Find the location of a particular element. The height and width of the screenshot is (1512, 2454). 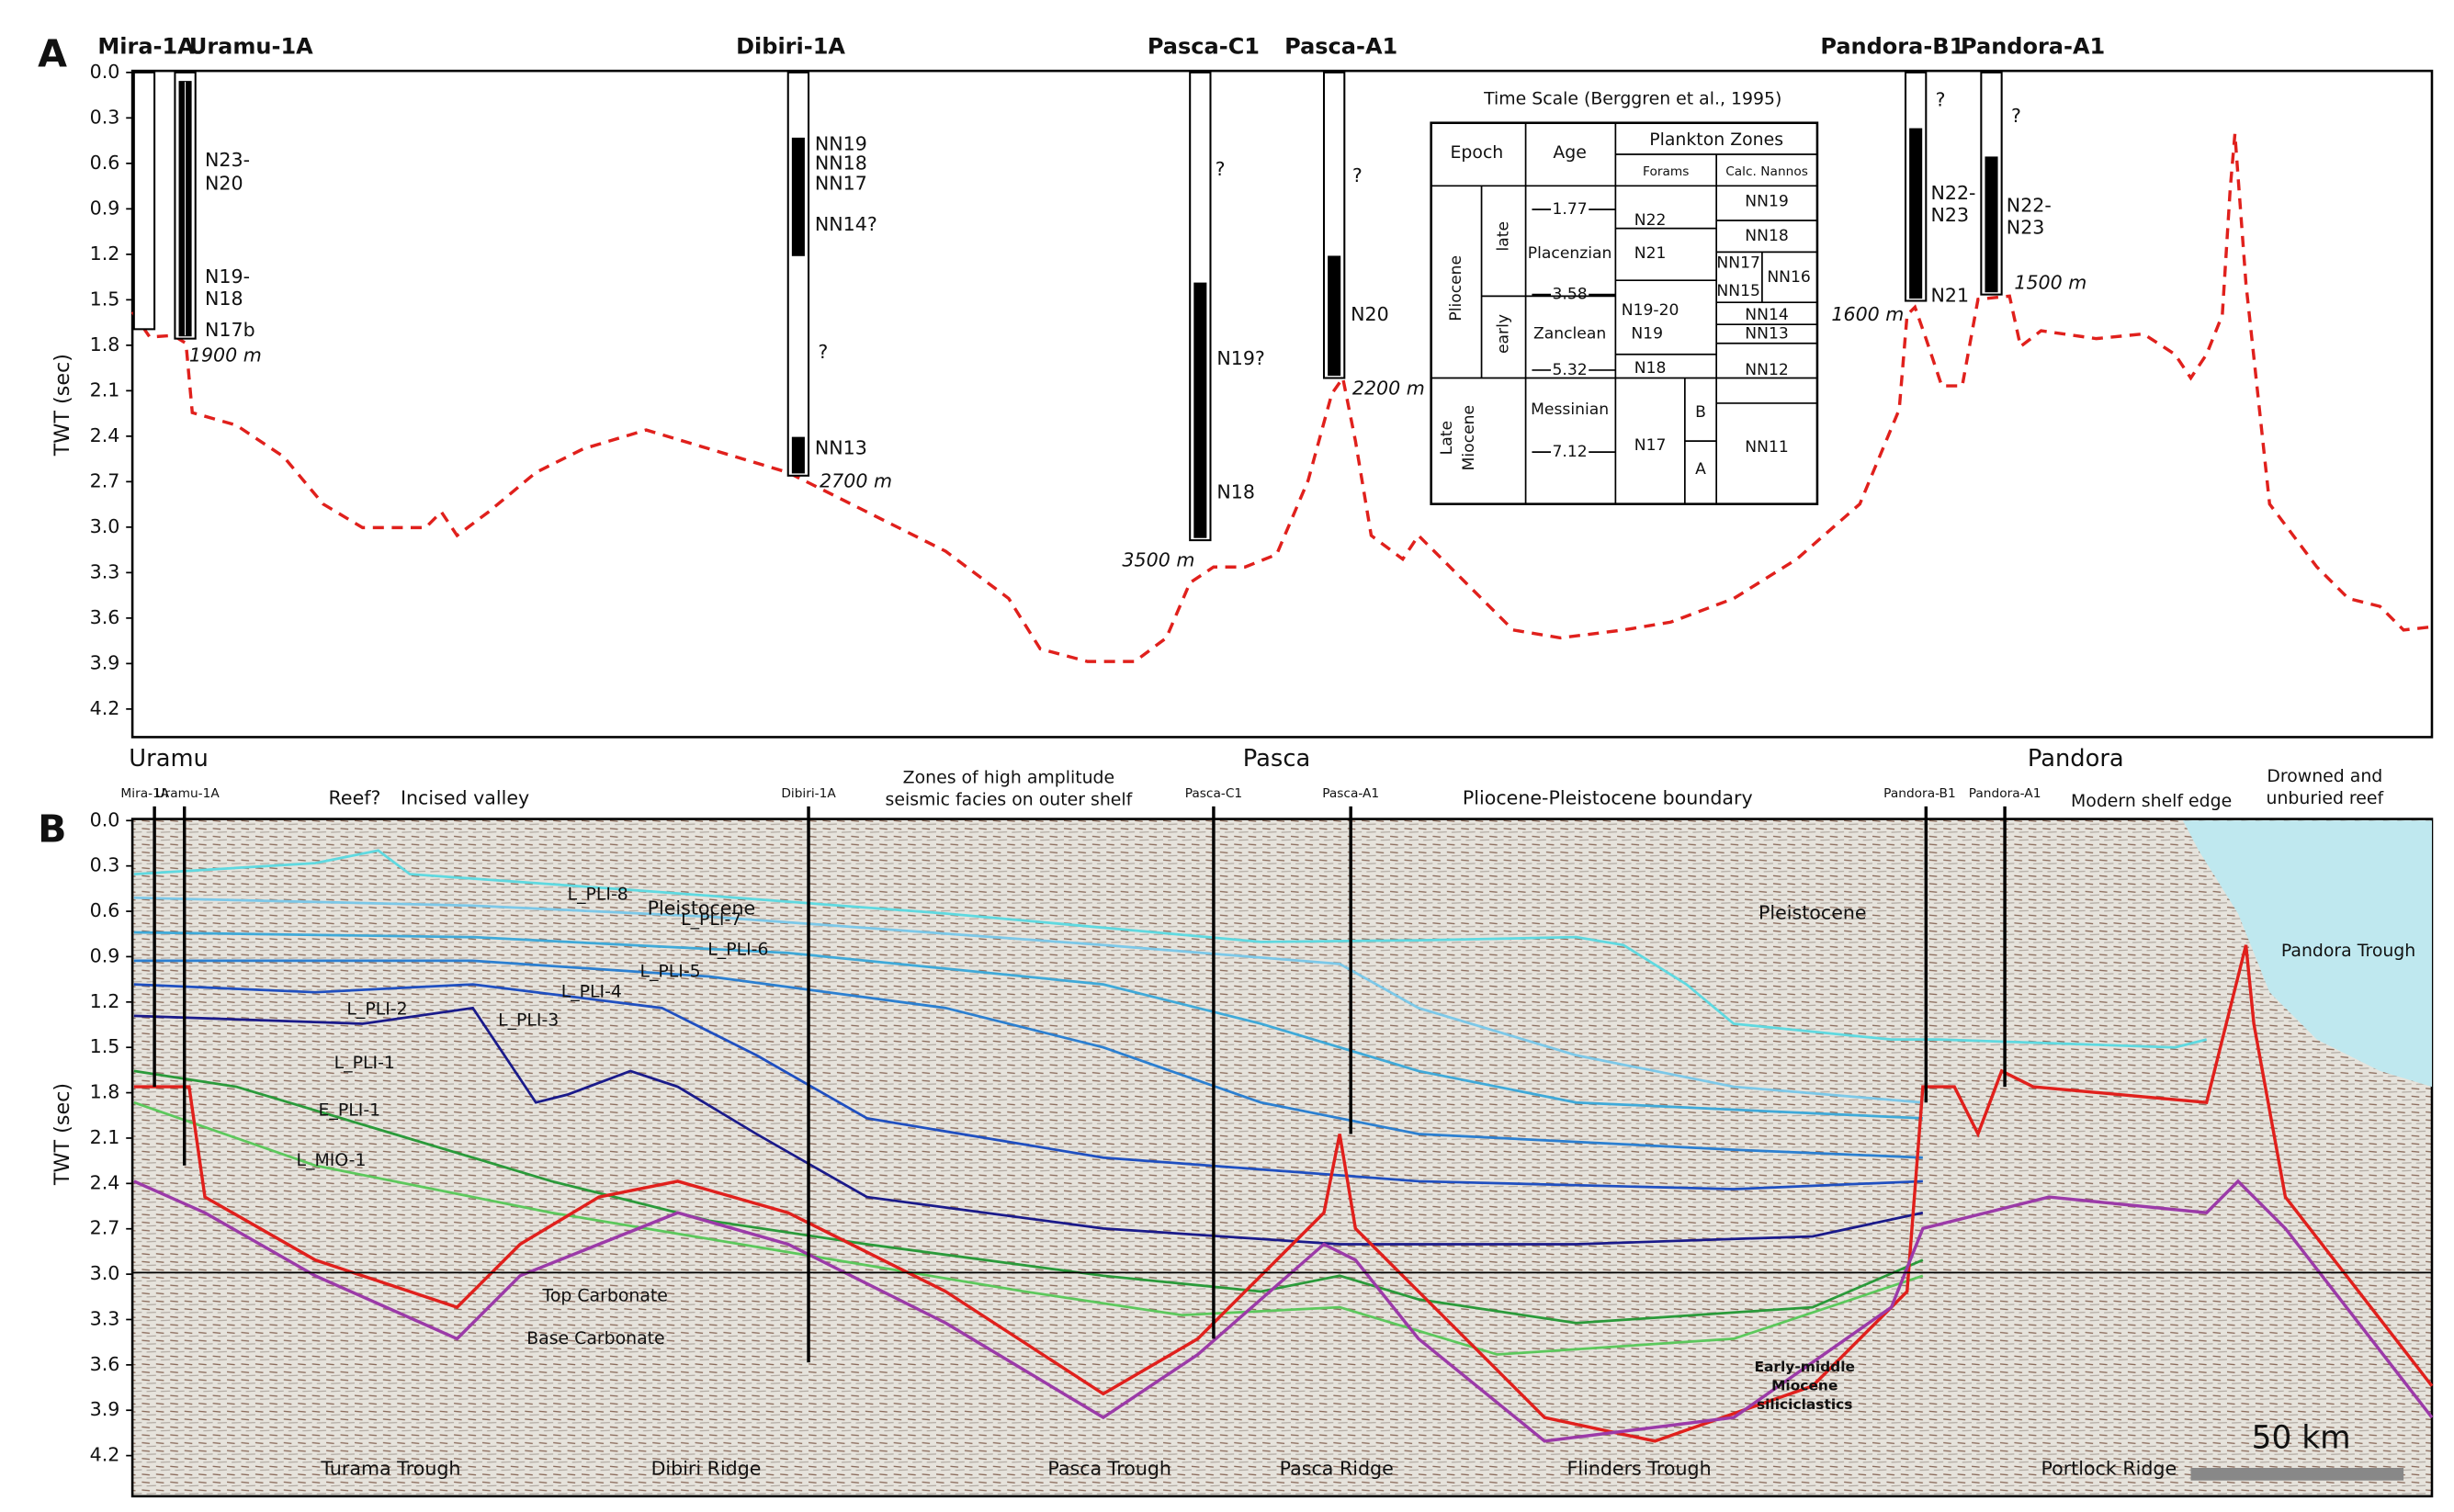

annotation: Drowned and is located at coordinates (2324, 776).